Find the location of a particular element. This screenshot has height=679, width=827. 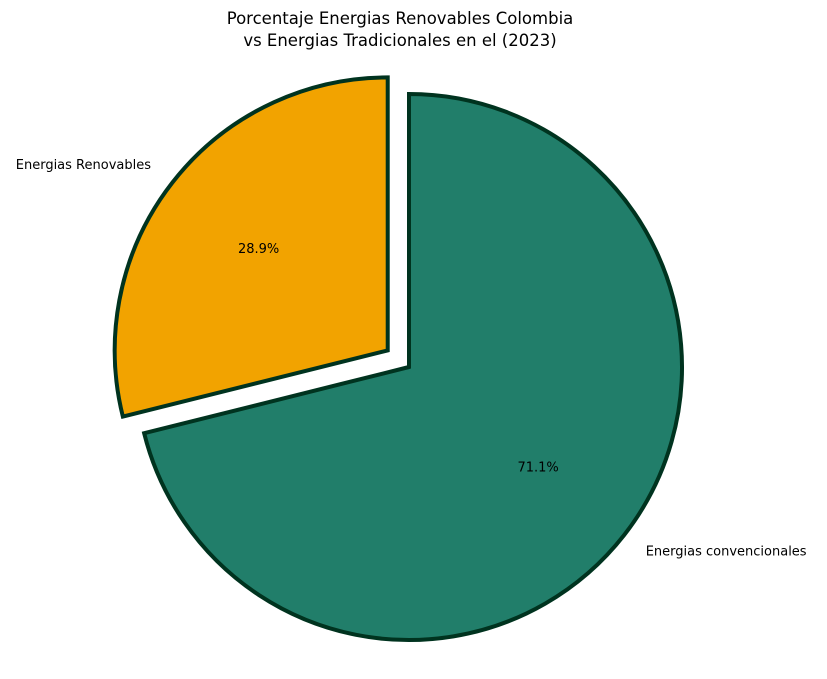

pie-percent-label-energias-convencionales: 71.1% is located at coordinates (537, 467).